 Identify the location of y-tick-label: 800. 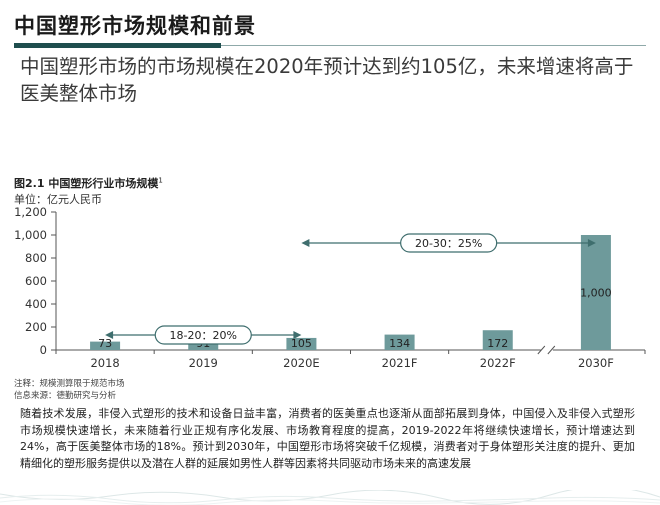
(36, 258).